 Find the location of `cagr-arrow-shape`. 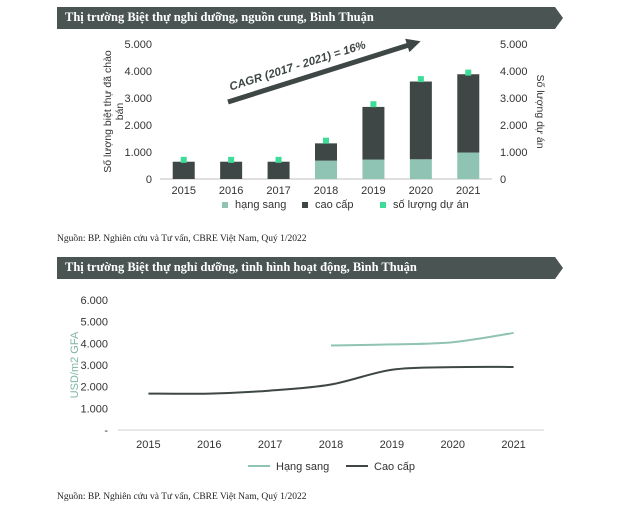

cagr-arrow-shape is located at coordinates (324, 71).